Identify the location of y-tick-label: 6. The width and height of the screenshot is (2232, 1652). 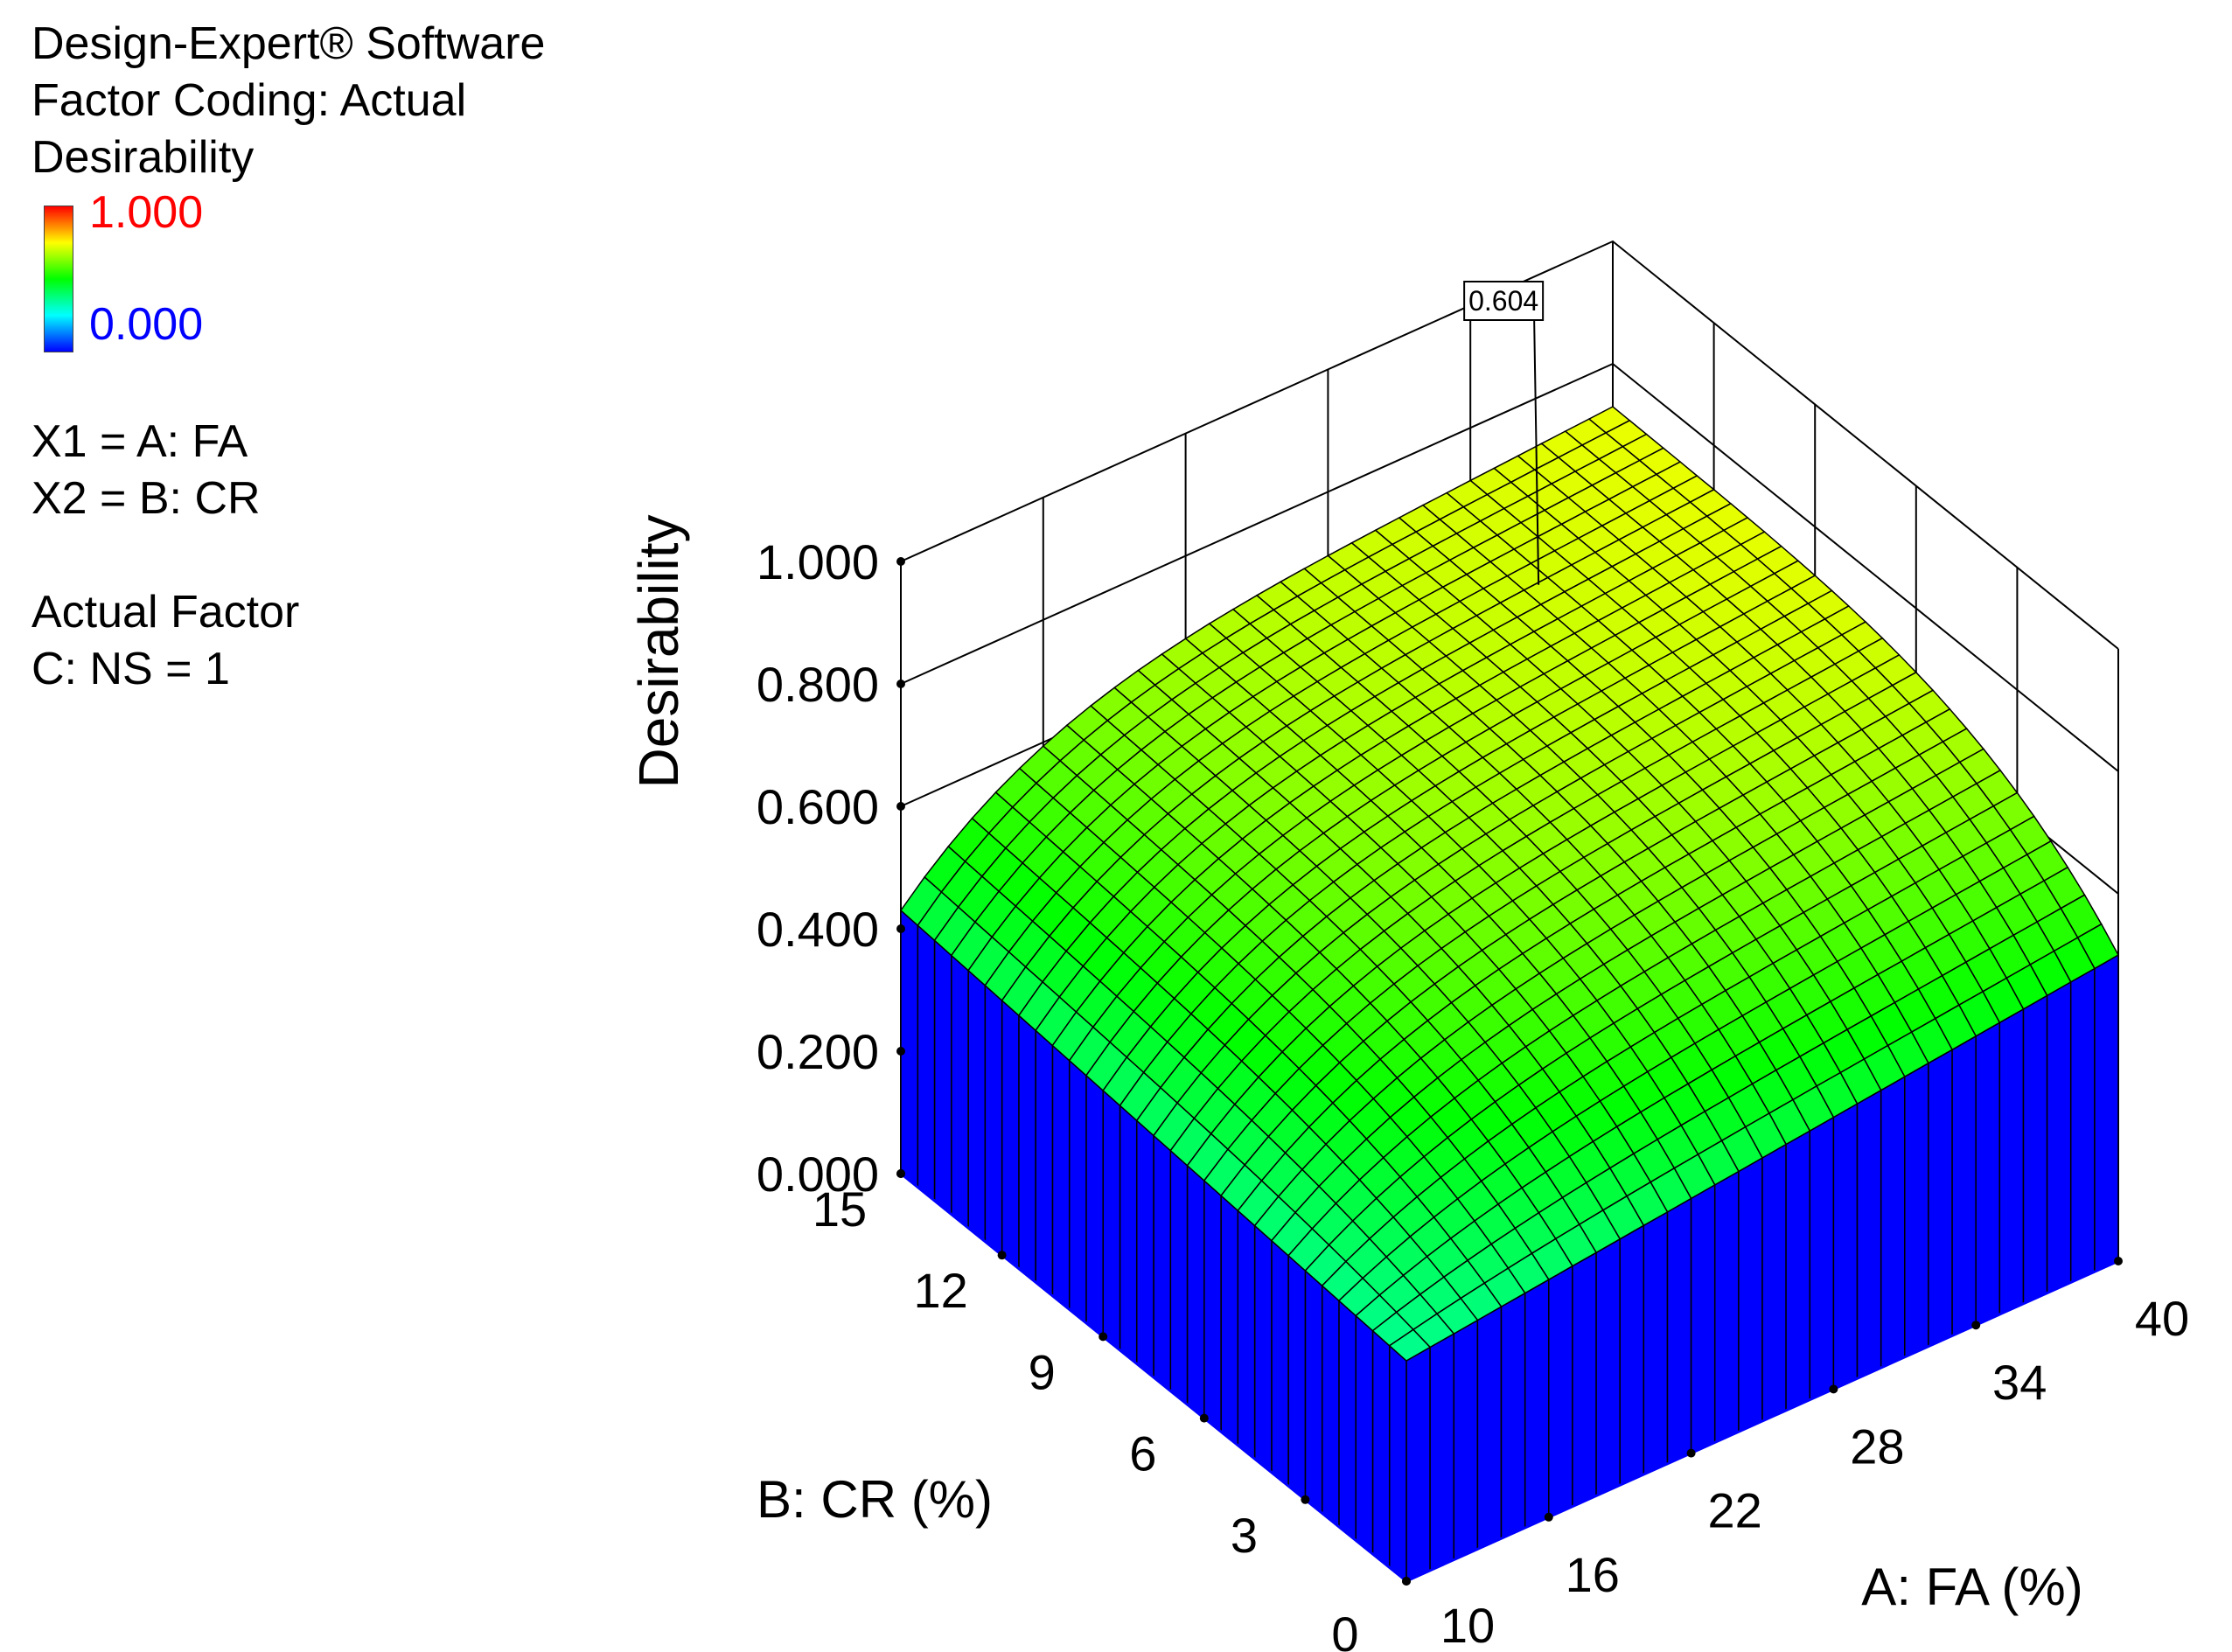
(1142, 1453).